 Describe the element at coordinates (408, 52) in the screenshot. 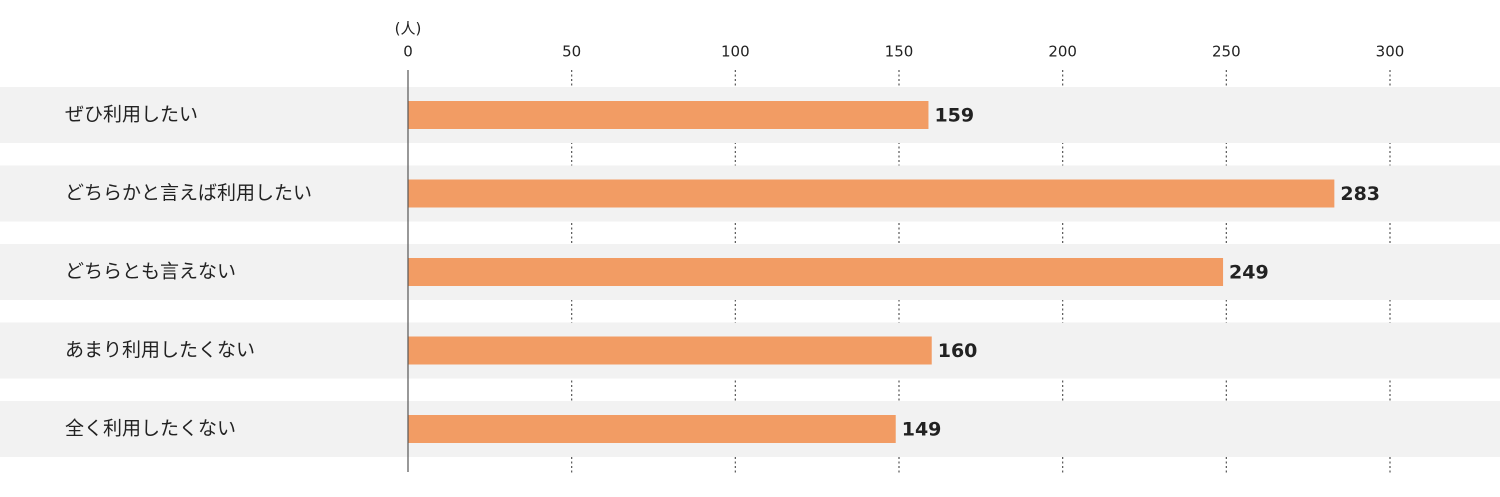

I see `x-tick-label: 0` at that location.